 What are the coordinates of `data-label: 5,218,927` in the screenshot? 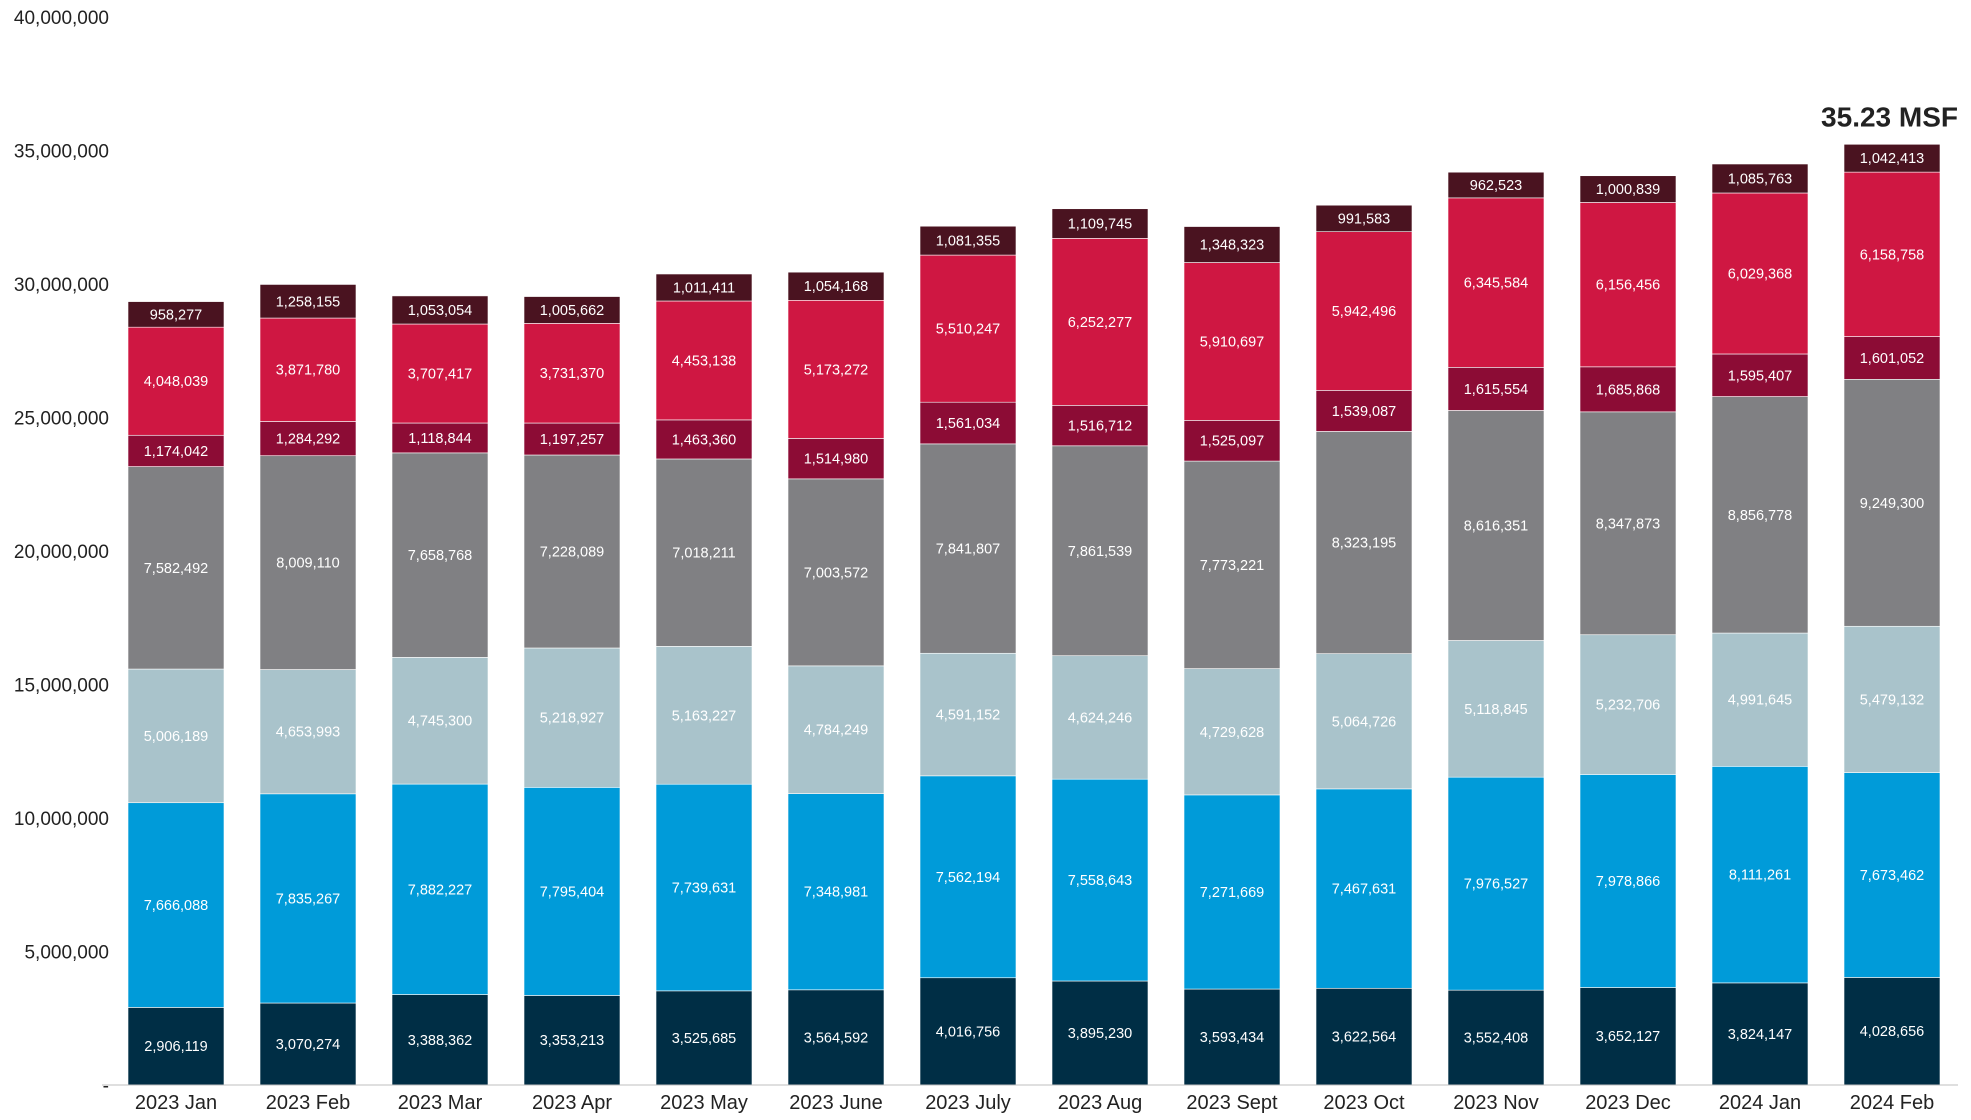 It's located at (572, 719).